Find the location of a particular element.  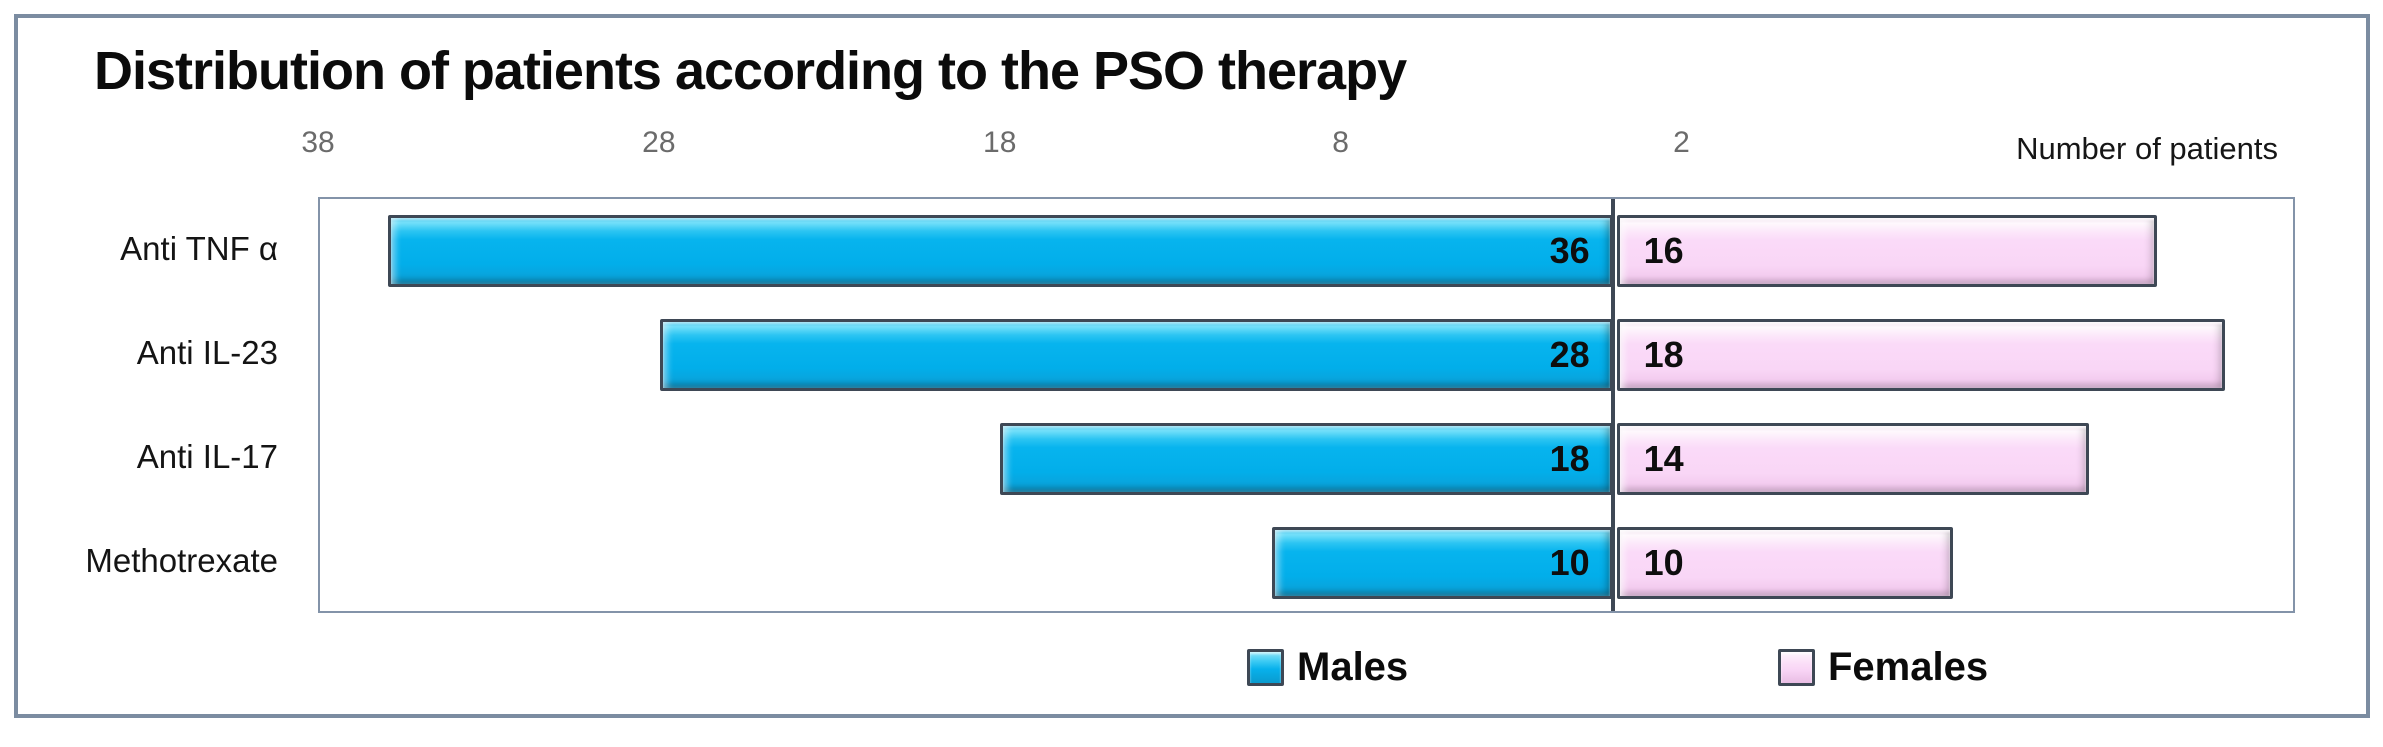

category-label: Methotrexate is located at coordinates (181, 560).